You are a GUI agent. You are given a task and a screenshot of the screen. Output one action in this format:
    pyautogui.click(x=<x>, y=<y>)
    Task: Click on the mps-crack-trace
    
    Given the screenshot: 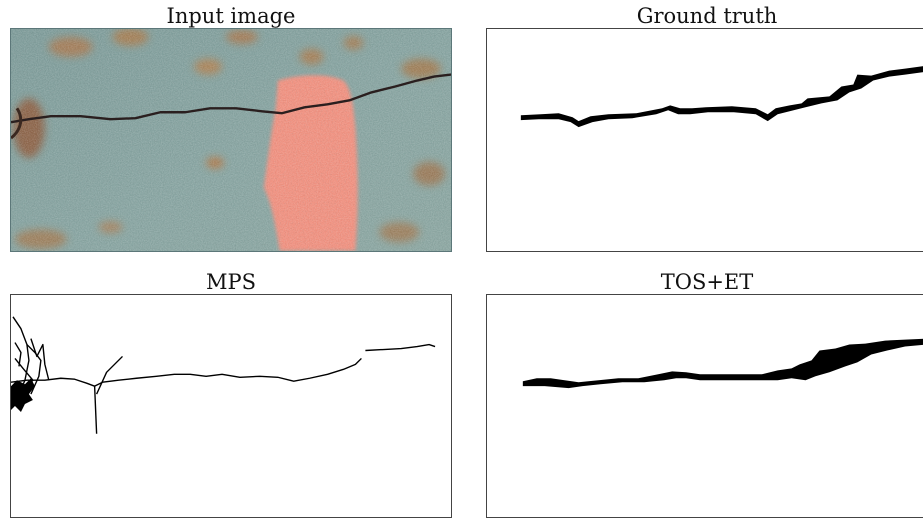 What is the action you would take?
    pyautogui.click(x=223, y=375)
    